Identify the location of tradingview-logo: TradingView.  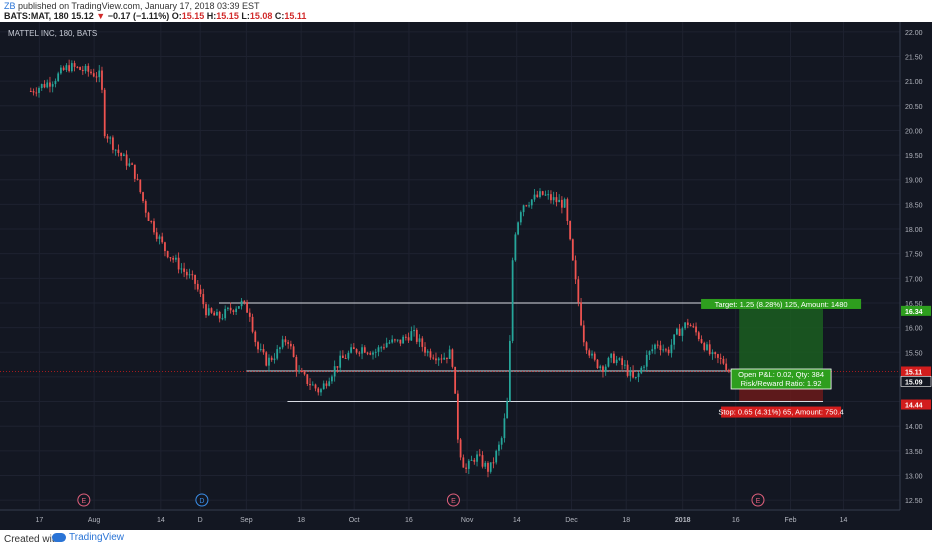
(88, 537).